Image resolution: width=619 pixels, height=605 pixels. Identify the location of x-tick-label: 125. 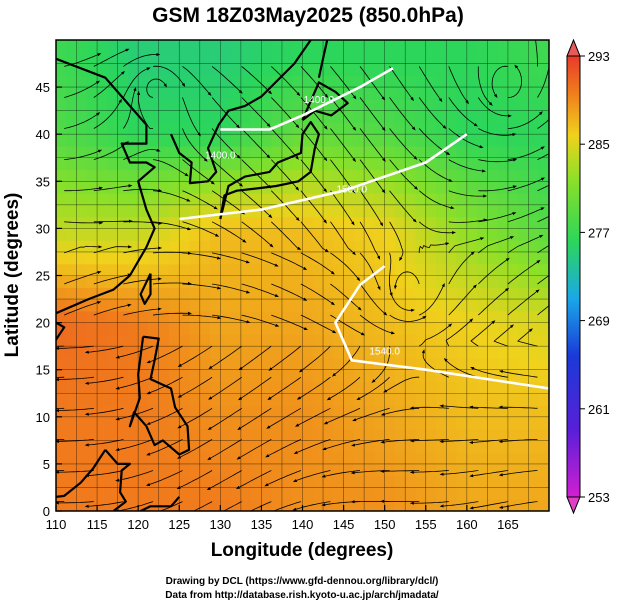
(179, 524).